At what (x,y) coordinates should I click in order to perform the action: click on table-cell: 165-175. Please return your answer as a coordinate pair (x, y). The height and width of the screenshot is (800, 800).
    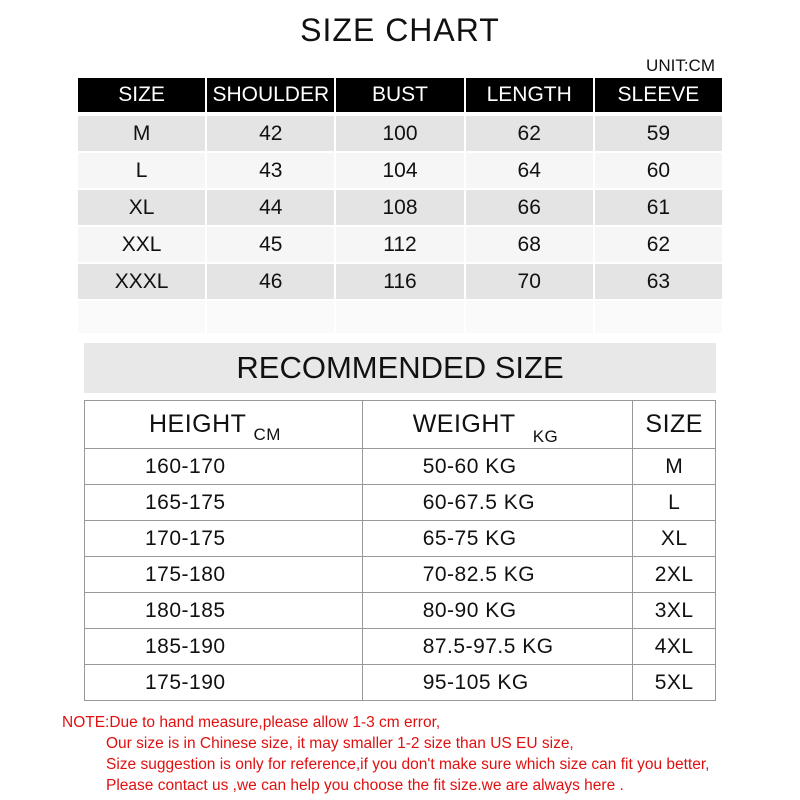
    Looking at the image, I should click on (223, 502).